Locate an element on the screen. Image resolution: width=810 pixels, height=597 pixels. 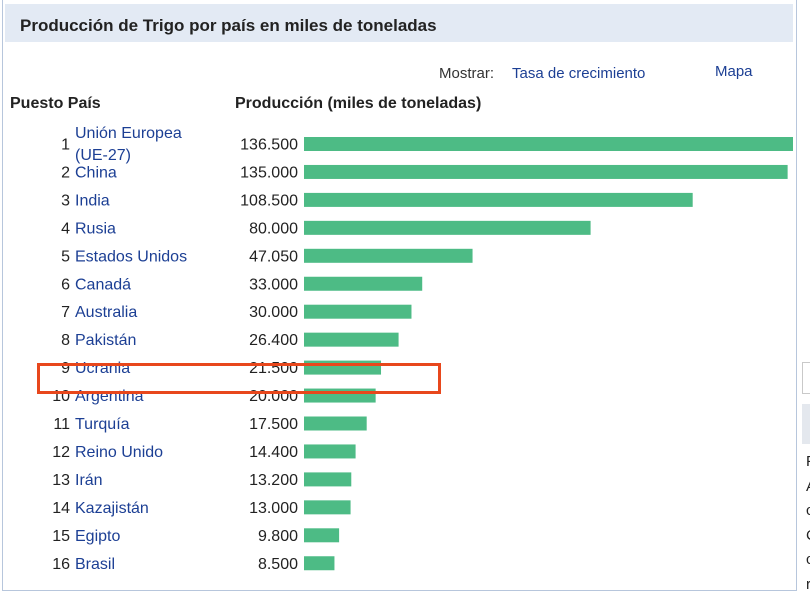
rank-label: 12 is located at coordinates (61, 452).